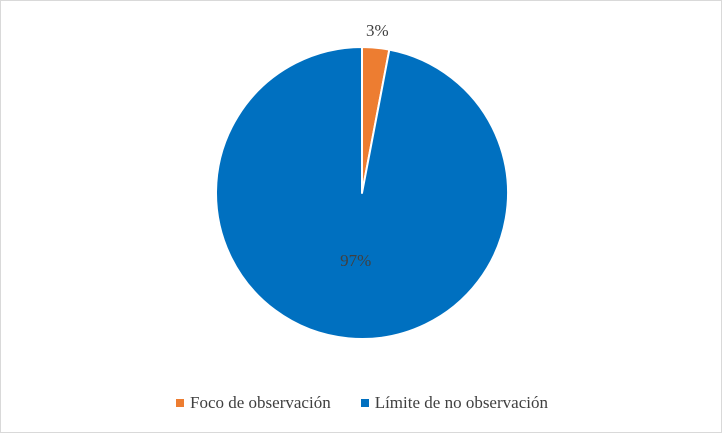 The width and height of the screenshot is (722, 434). I want to click on legend-item-foco: Foco de observación, so click(253, 403).